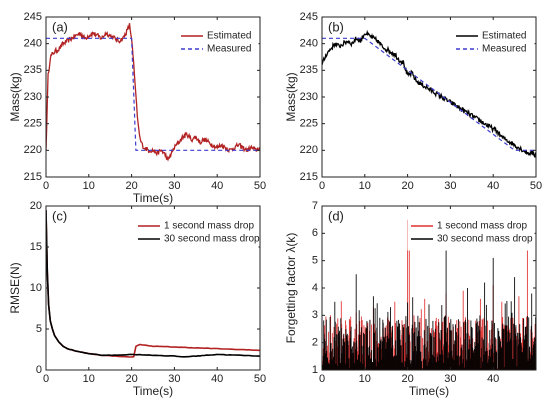  What do you see at coordinates (315, 315) in the screenshot?
I see `y-tick-label: 3` at bounding box center [315, 315].